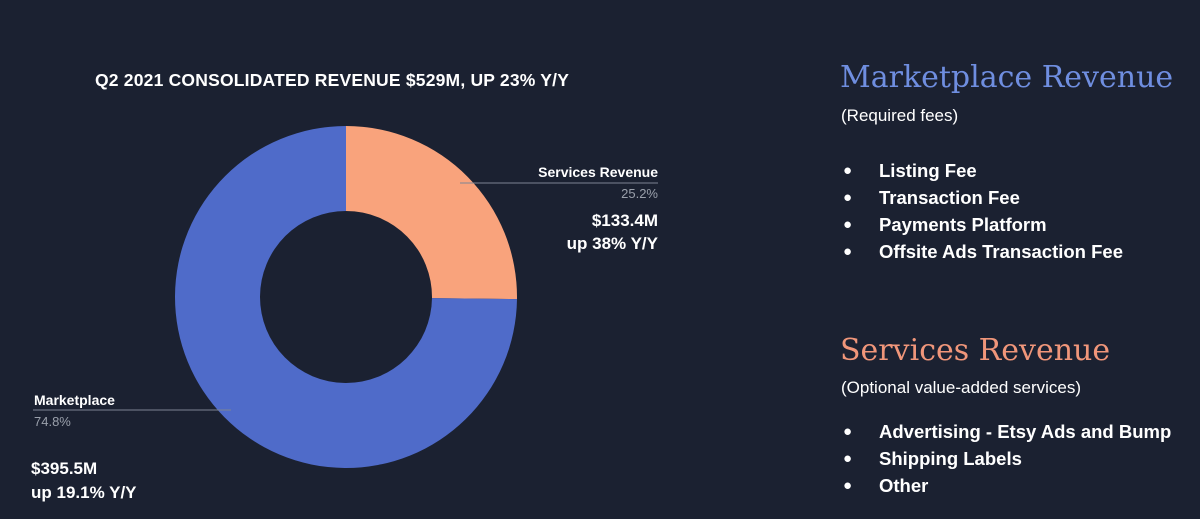 The width and height of the screenshot is (1200, 519). I want to click on marketplace-slice-amount: $395.5M, so click(64, 468).